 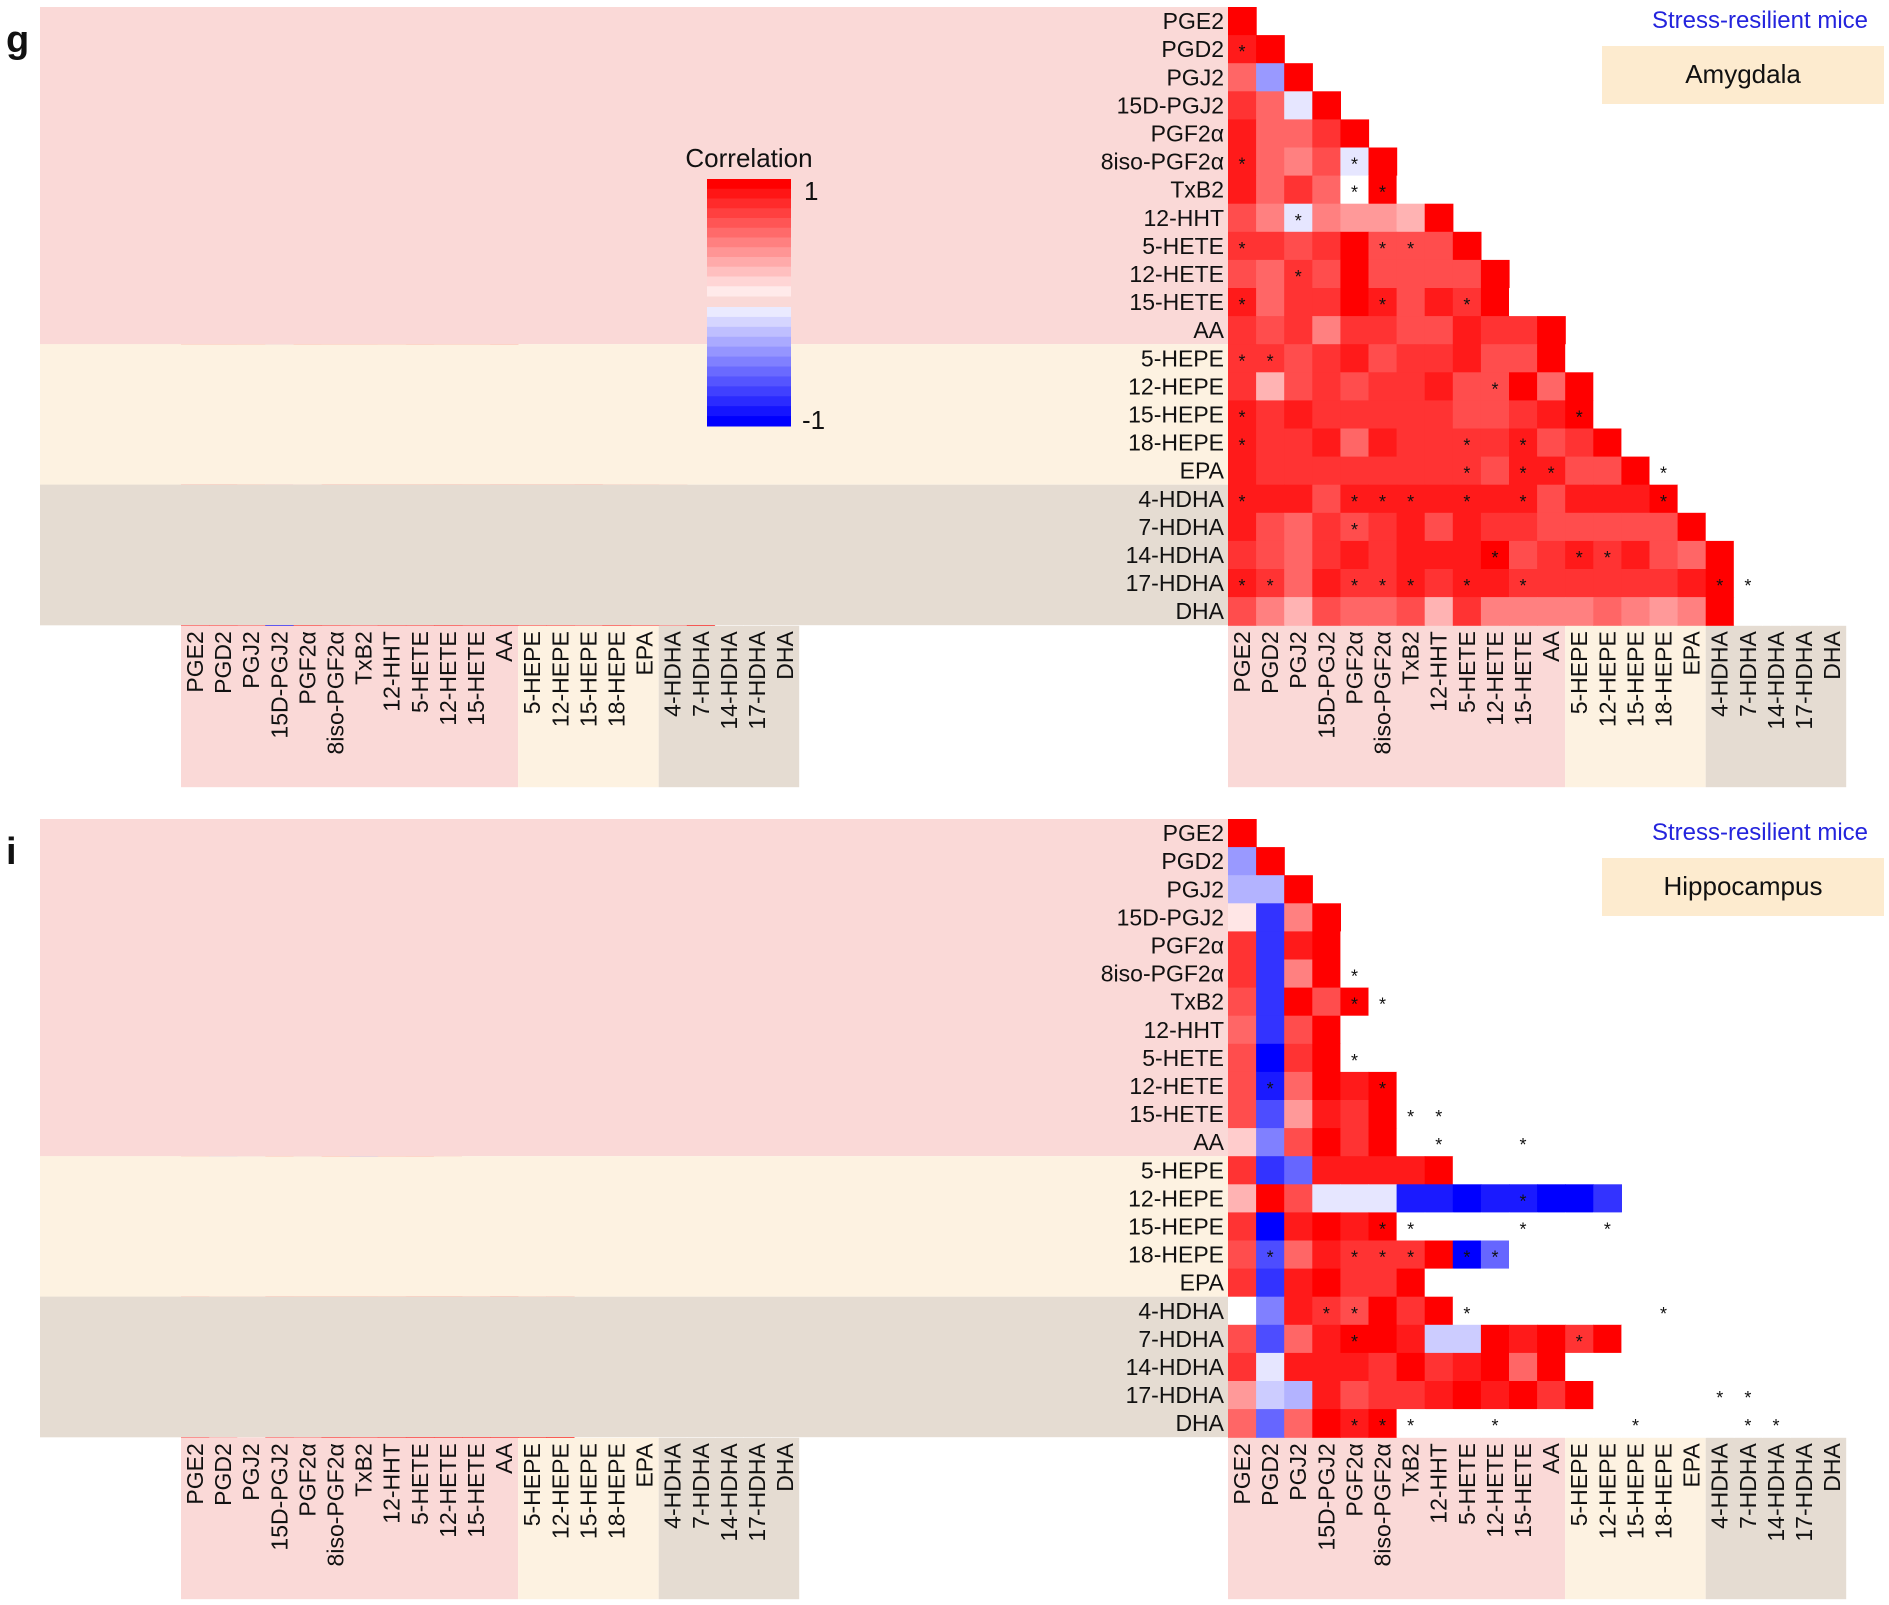 What do you see at coordinates (1197, 190) in the screenshot?
I see `row-label: TxB2` at bounding box center [1197, 190].